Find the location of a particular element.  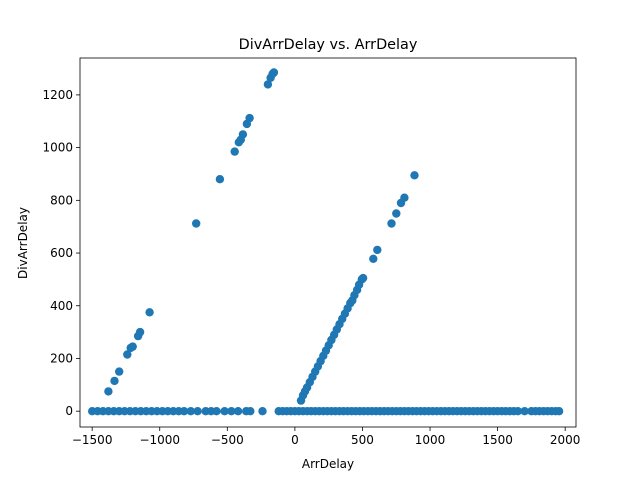

y-tick-label: 1000 is located at coordinates (57, 148).